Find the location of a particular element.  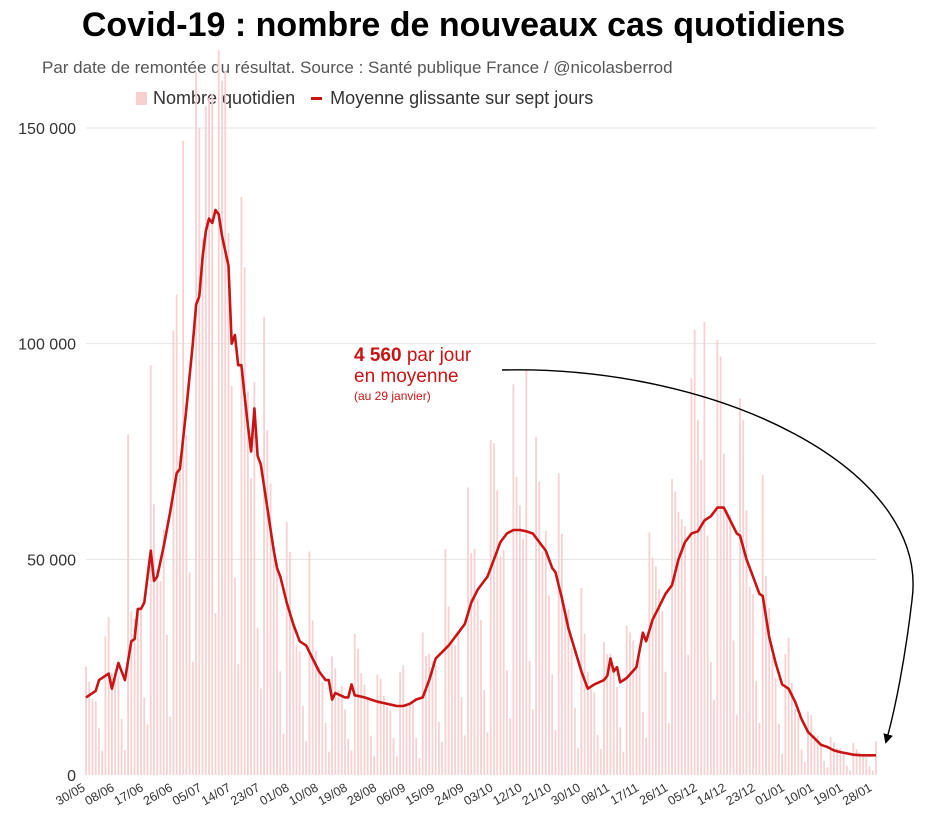

y-tick-label: 100 000 is located at coordinates (47, 345).